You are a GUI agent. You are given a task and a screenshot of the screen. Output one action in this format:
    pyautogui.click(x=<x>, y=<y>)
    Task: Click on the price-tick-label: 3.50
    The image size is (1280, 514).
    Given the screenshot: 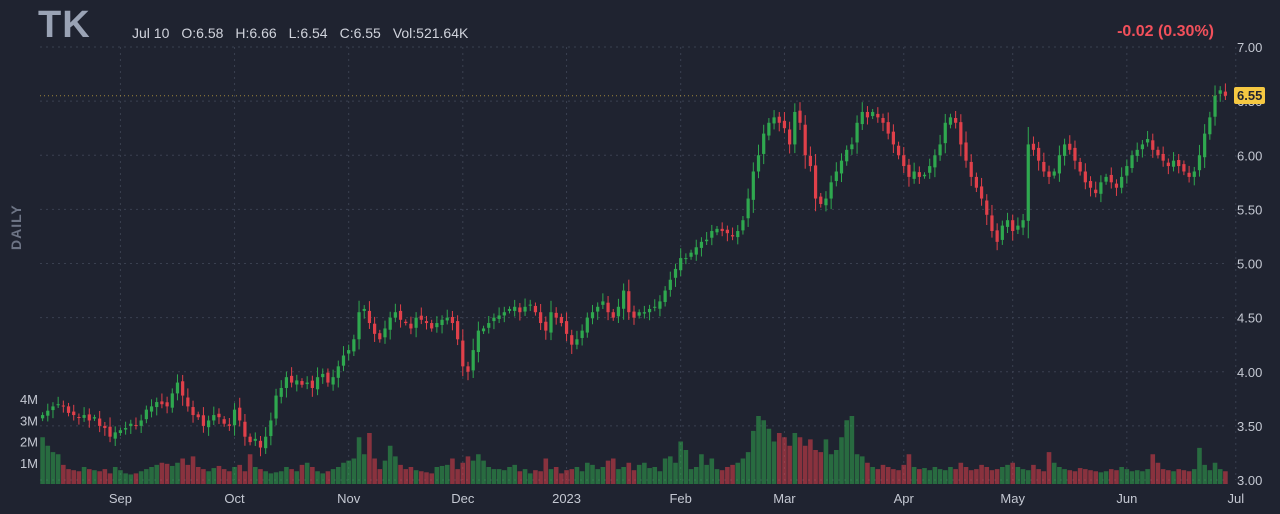 What is the action you would take?
    pyautogui.click(x=1249, y=426)
    